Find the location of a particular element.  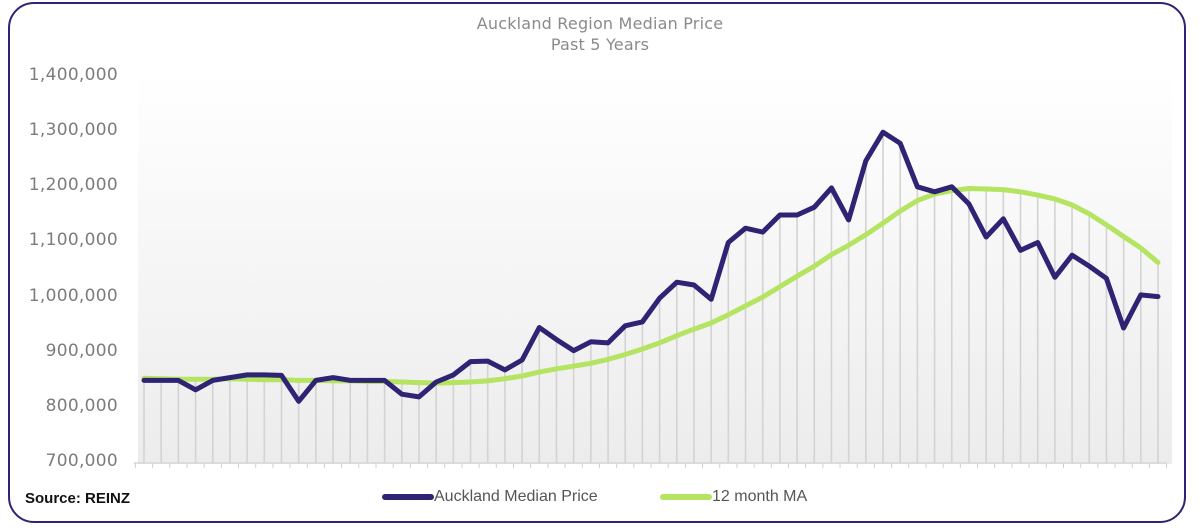

legend-item-median: Auckland Median Price is located at coordinates (490, 497).